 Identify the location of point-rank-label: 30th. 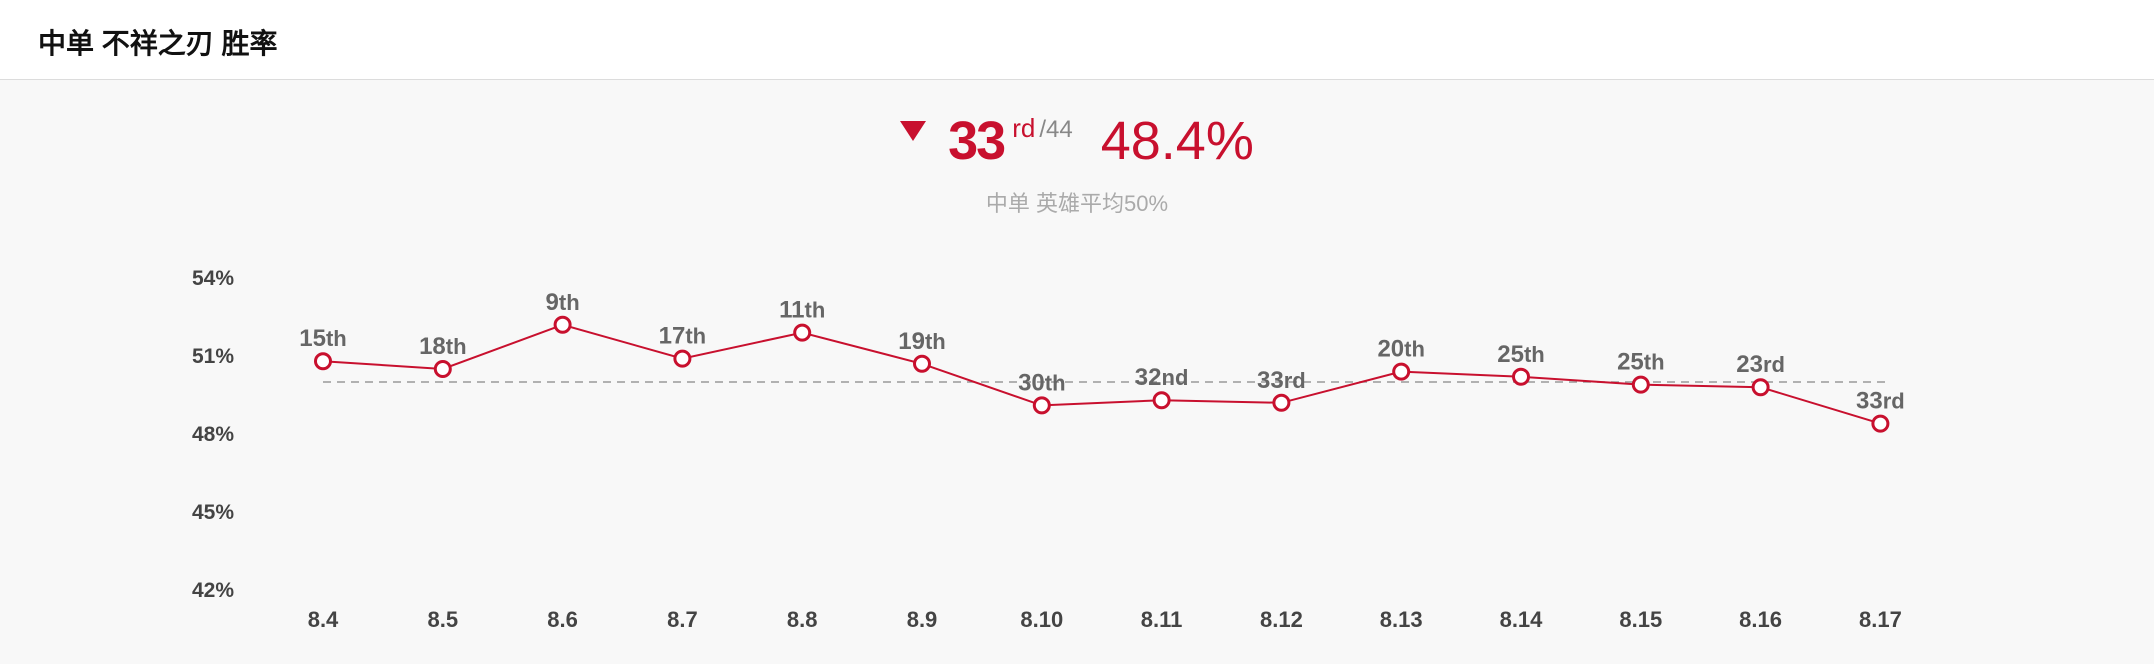
(1041, 382).